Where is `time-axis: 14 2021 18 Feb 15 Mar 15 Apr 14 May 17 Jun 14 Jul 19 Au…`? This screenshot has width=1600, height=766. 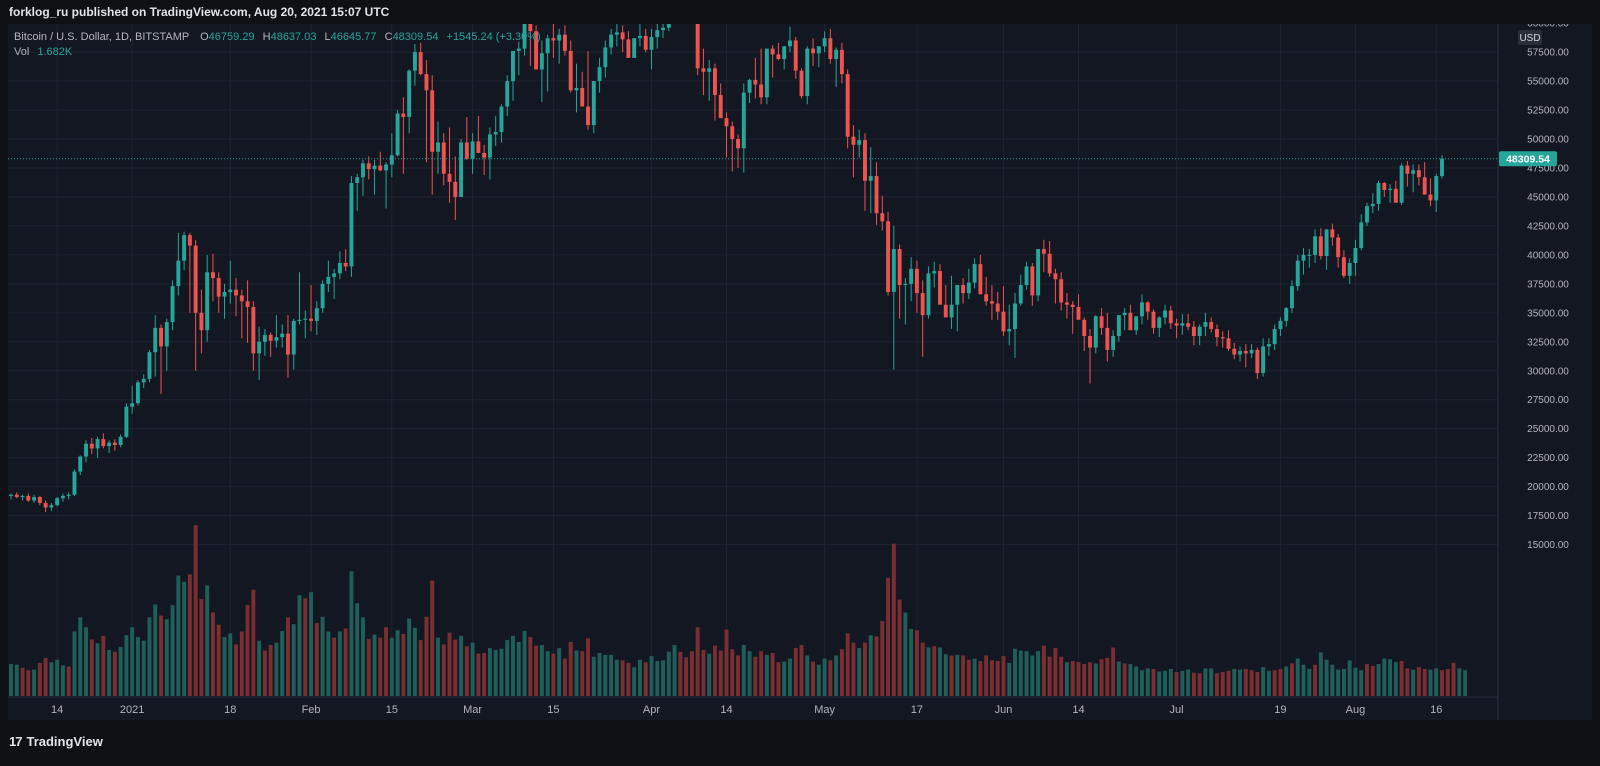
time-axis: 14 2021 18 Feb 15 Mar 15 Apr 14 May 17 Jun 14 Jul 19 Au… is located at coordinates (746, 710).